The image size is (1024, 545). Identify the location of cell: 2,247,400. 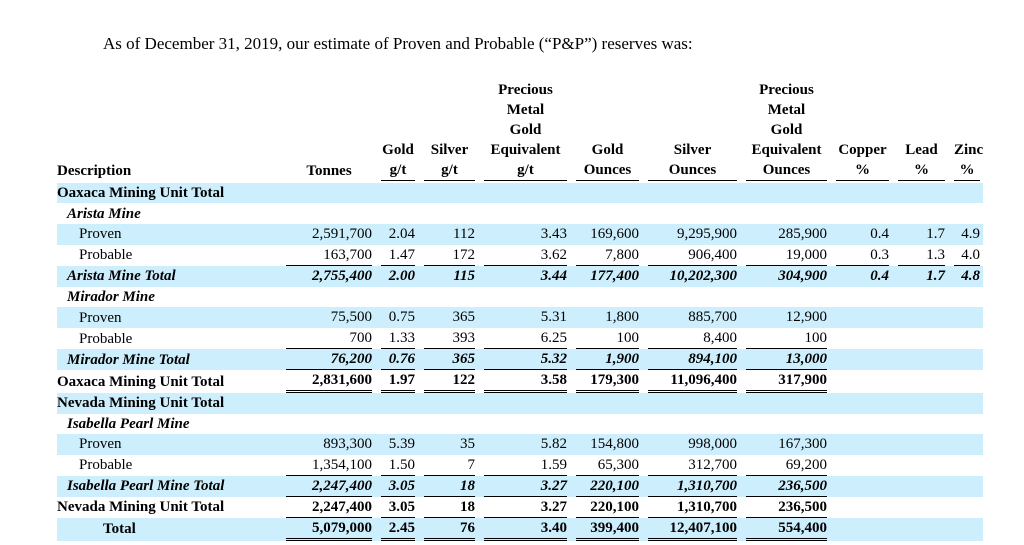
(327, 486).